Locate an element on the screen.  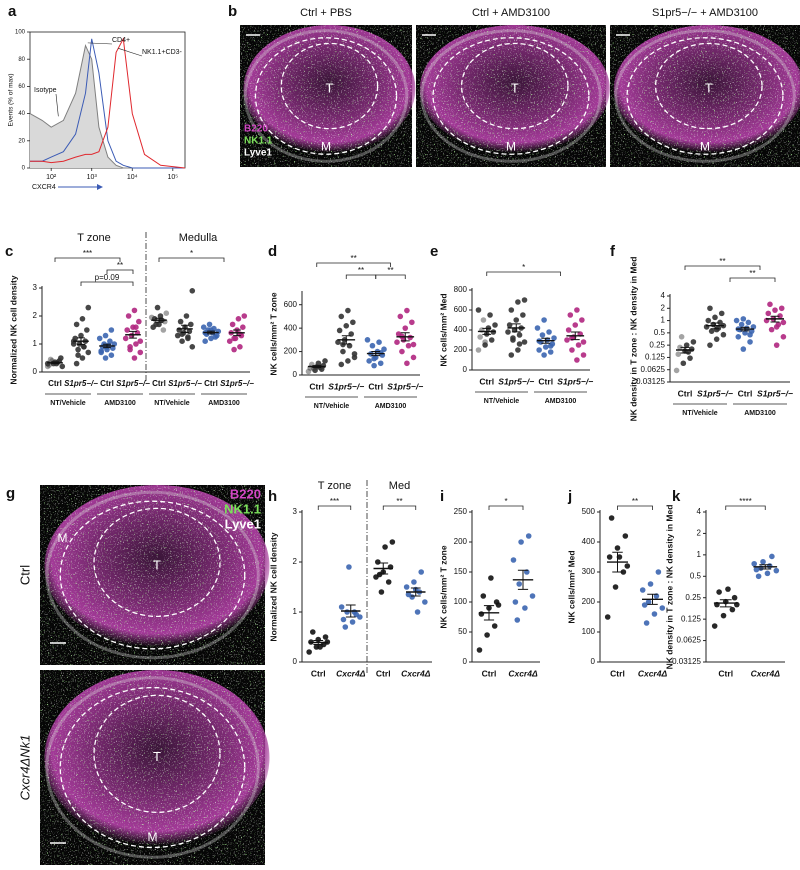
x-axis-label: CXCR4 is located at coordinates (44, 187).